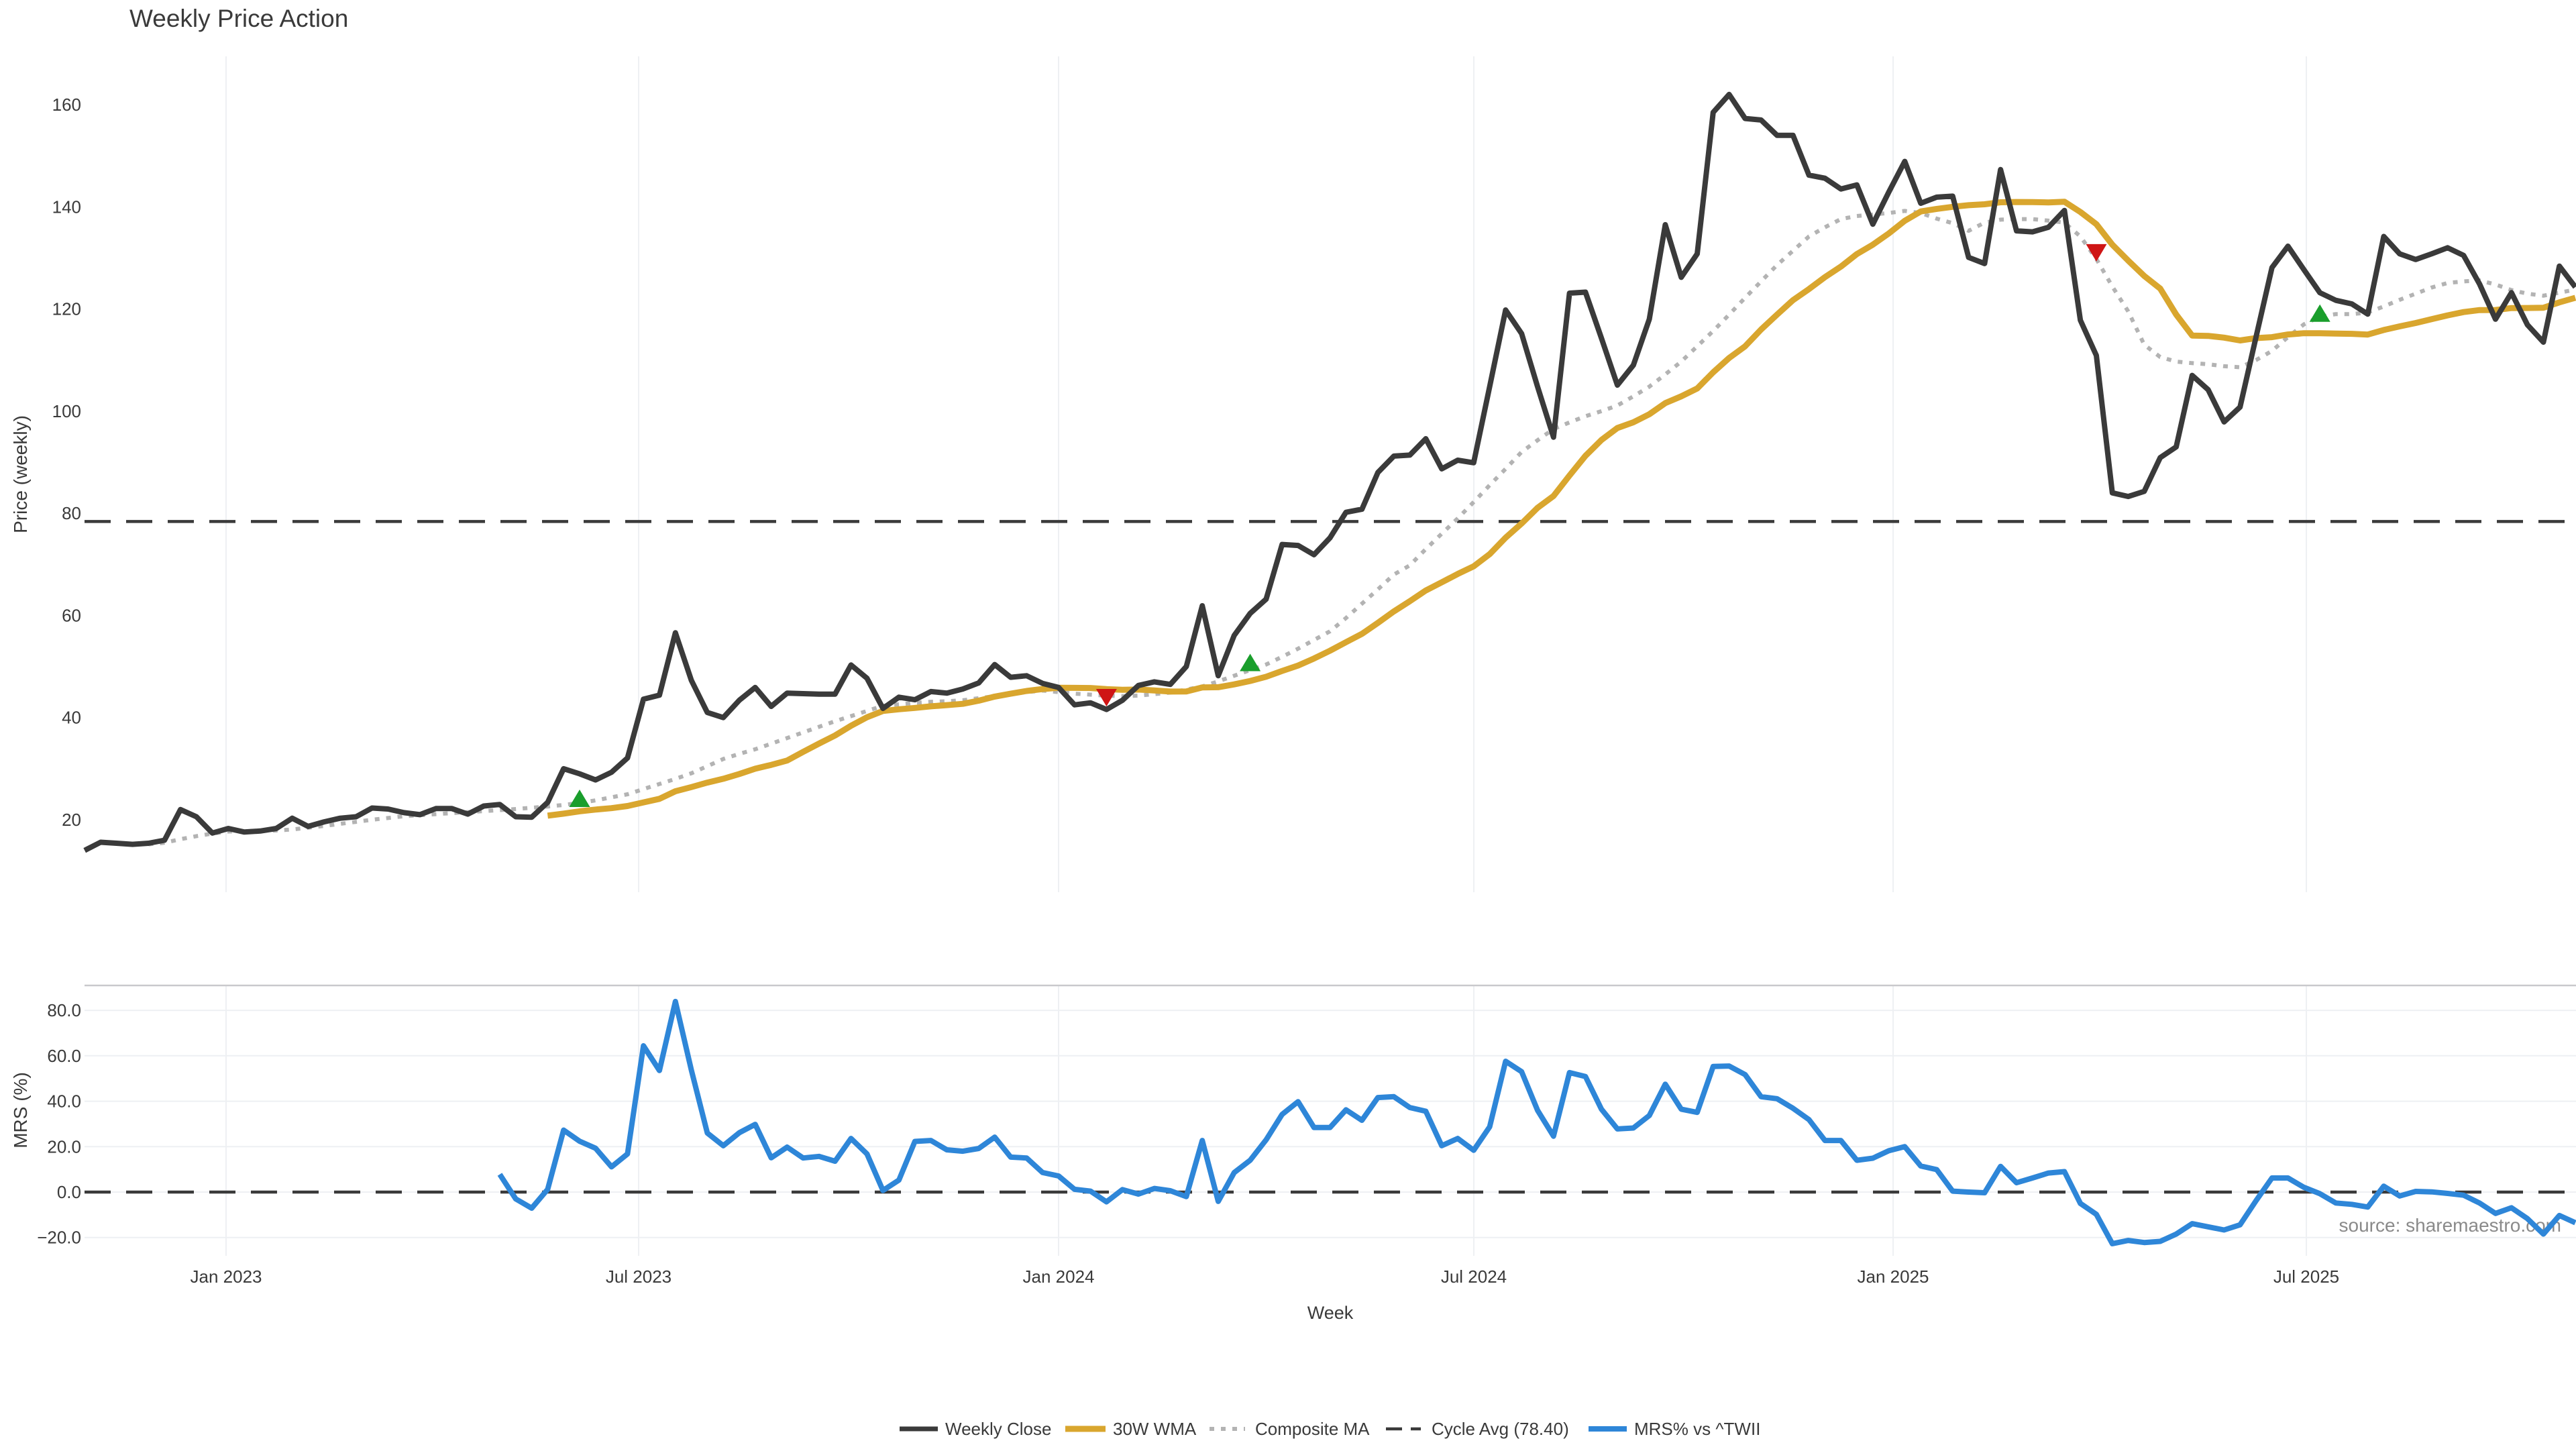 This screenshot has height=1449, width=2576. I want to click on svg-text: Jul 2024, so click(1474, 1277).